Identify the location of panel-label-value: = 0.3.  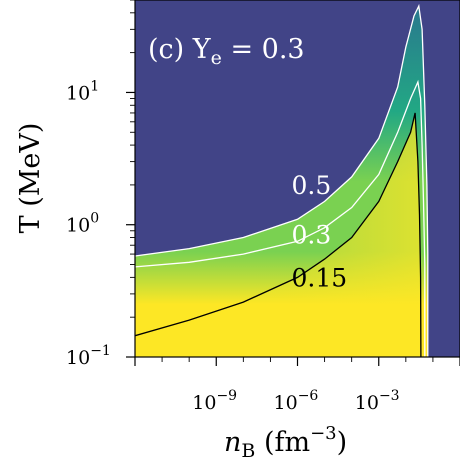
(263, 49).